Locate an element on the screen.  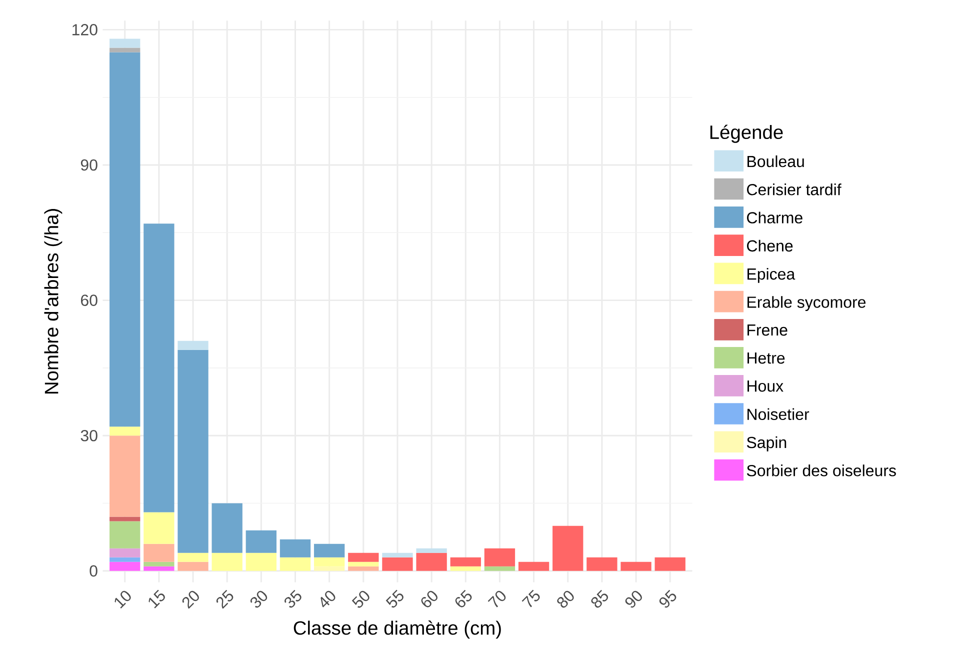
x-tick-label: 40 is located at coordinates (328, 599).